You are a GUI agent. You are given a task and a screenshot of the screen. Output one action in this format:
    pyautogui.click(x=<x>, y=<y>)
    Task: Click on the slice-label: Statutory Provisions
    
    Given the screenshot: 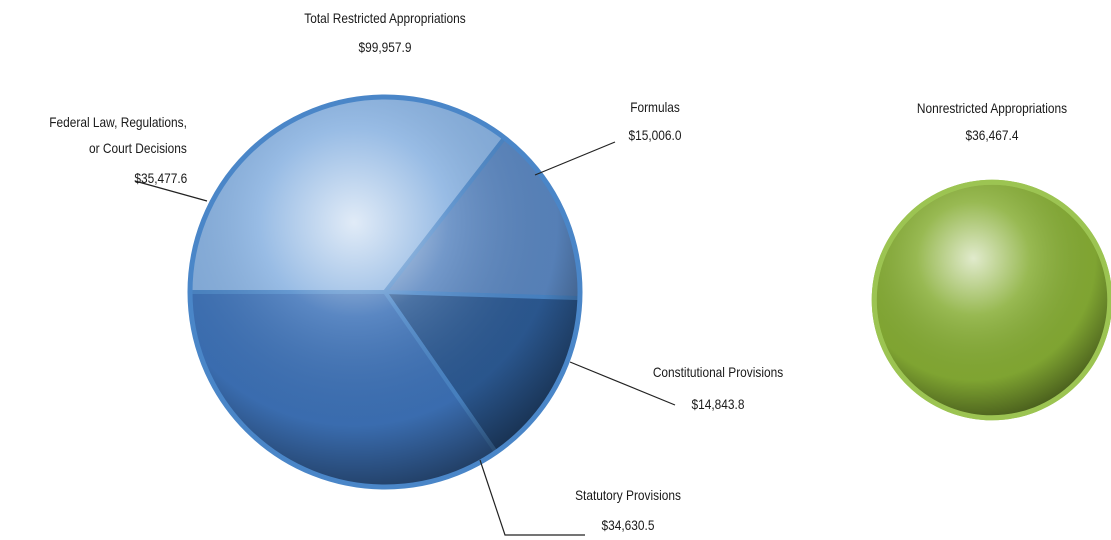 What is the action you would take?
    pyautogui.click(x=628, y=495)
    